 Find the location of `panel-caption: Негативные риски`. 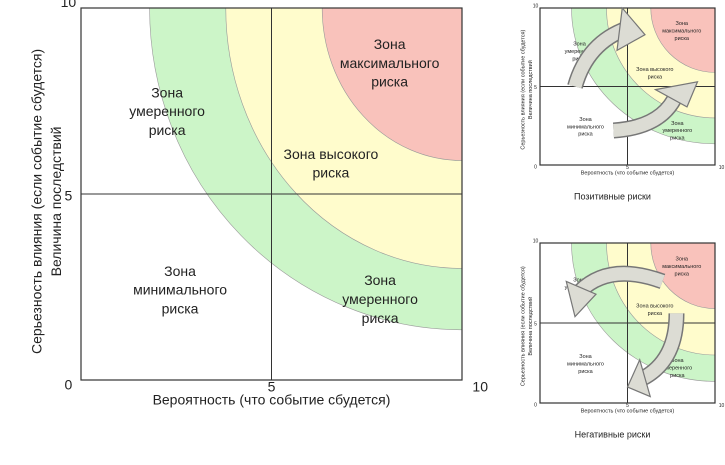

panel-caption: Негативные риски is located at coordinates (613, 434).